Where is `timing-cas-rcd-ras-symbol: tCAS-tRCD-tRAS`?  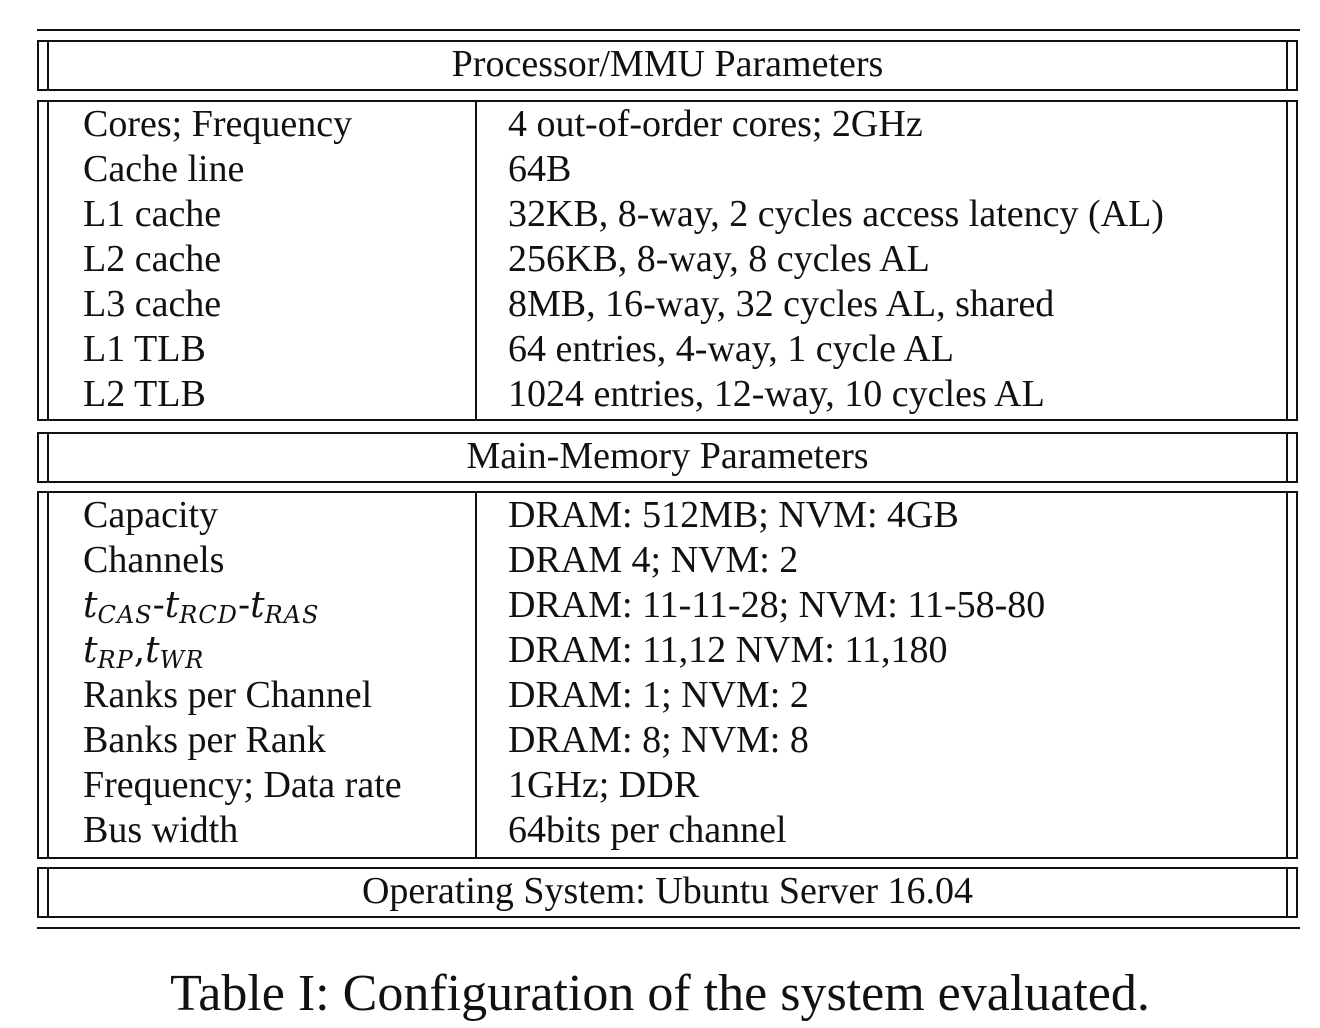 timing-cas-rcd-ras-symbol: tCAS-tRCD-tRAS is located at coordinates (201, 607).